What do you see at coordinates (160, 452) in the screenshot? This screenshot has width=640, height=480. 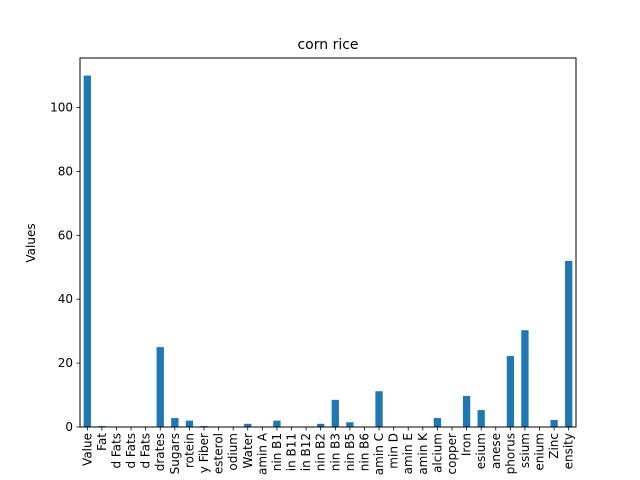 I see `x-tick-label-5: drates` at bounding box center [160, 452].